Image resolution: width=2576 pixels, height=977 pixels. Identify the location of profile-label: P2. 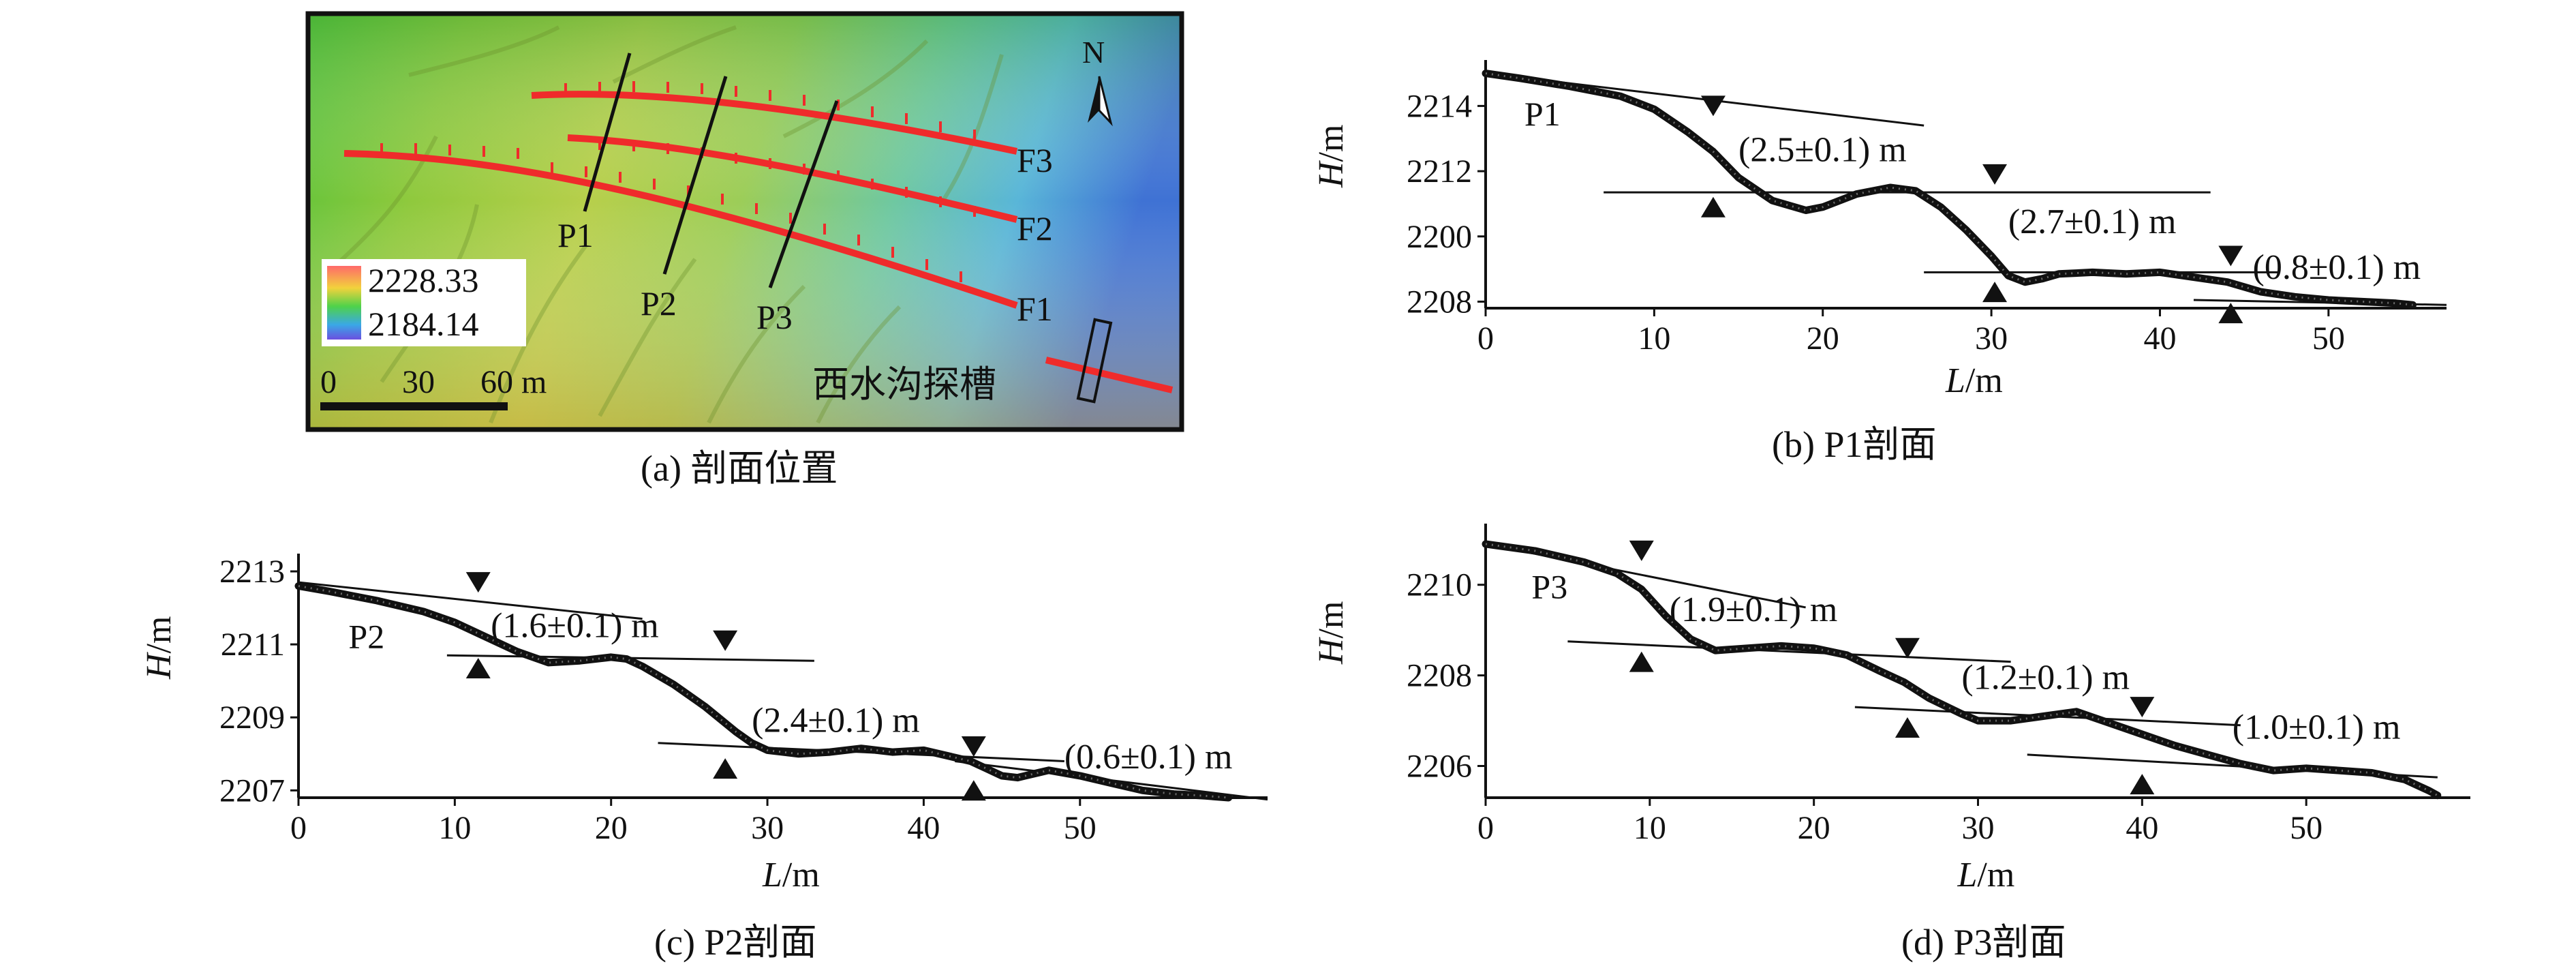
(366, 636).